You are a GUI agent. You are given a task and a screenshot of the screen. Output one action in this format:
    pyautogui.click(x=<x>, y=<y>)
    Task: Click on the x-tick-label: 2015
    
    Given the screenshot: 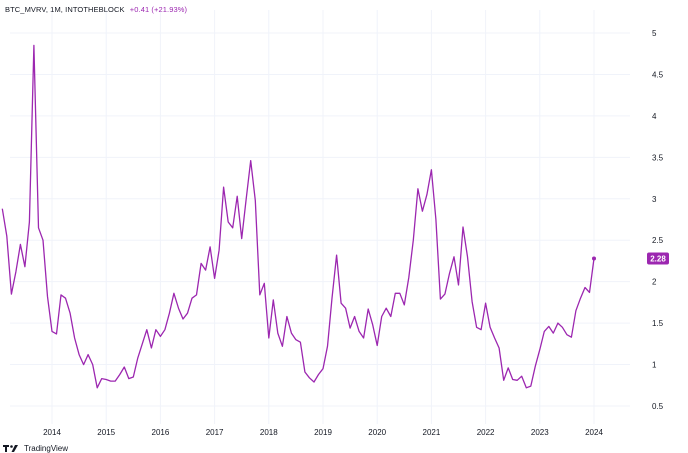 What is the action you would take?
    pyautogui.click(x=106, y=432)
    